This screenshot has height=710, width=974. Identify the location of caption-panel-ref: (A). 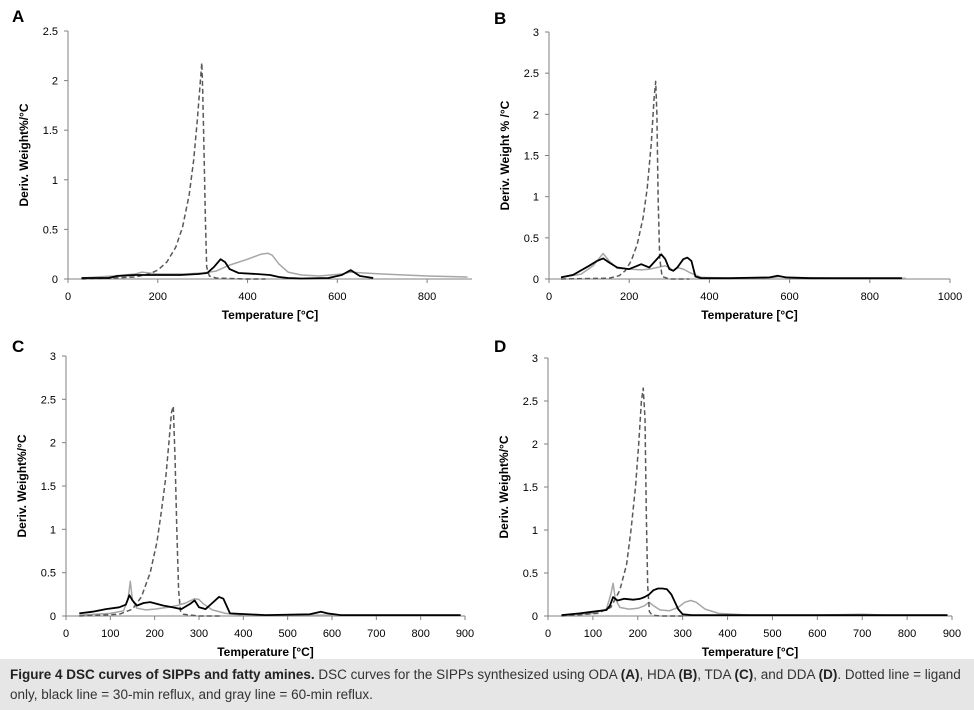
(630, 674).